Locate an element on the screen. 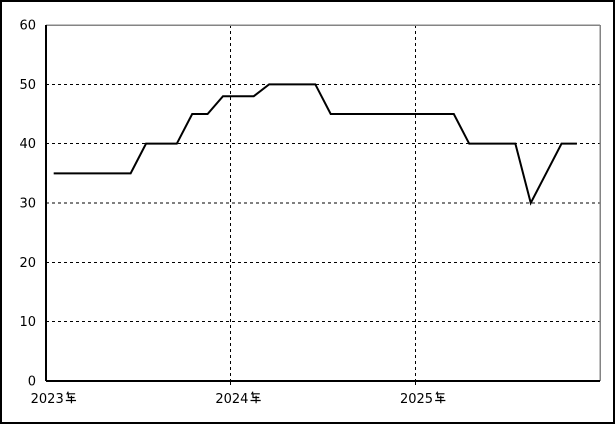 This screenshot has height=424, width=615. y-tick-label: 0 is located at coordinates (32, 382).